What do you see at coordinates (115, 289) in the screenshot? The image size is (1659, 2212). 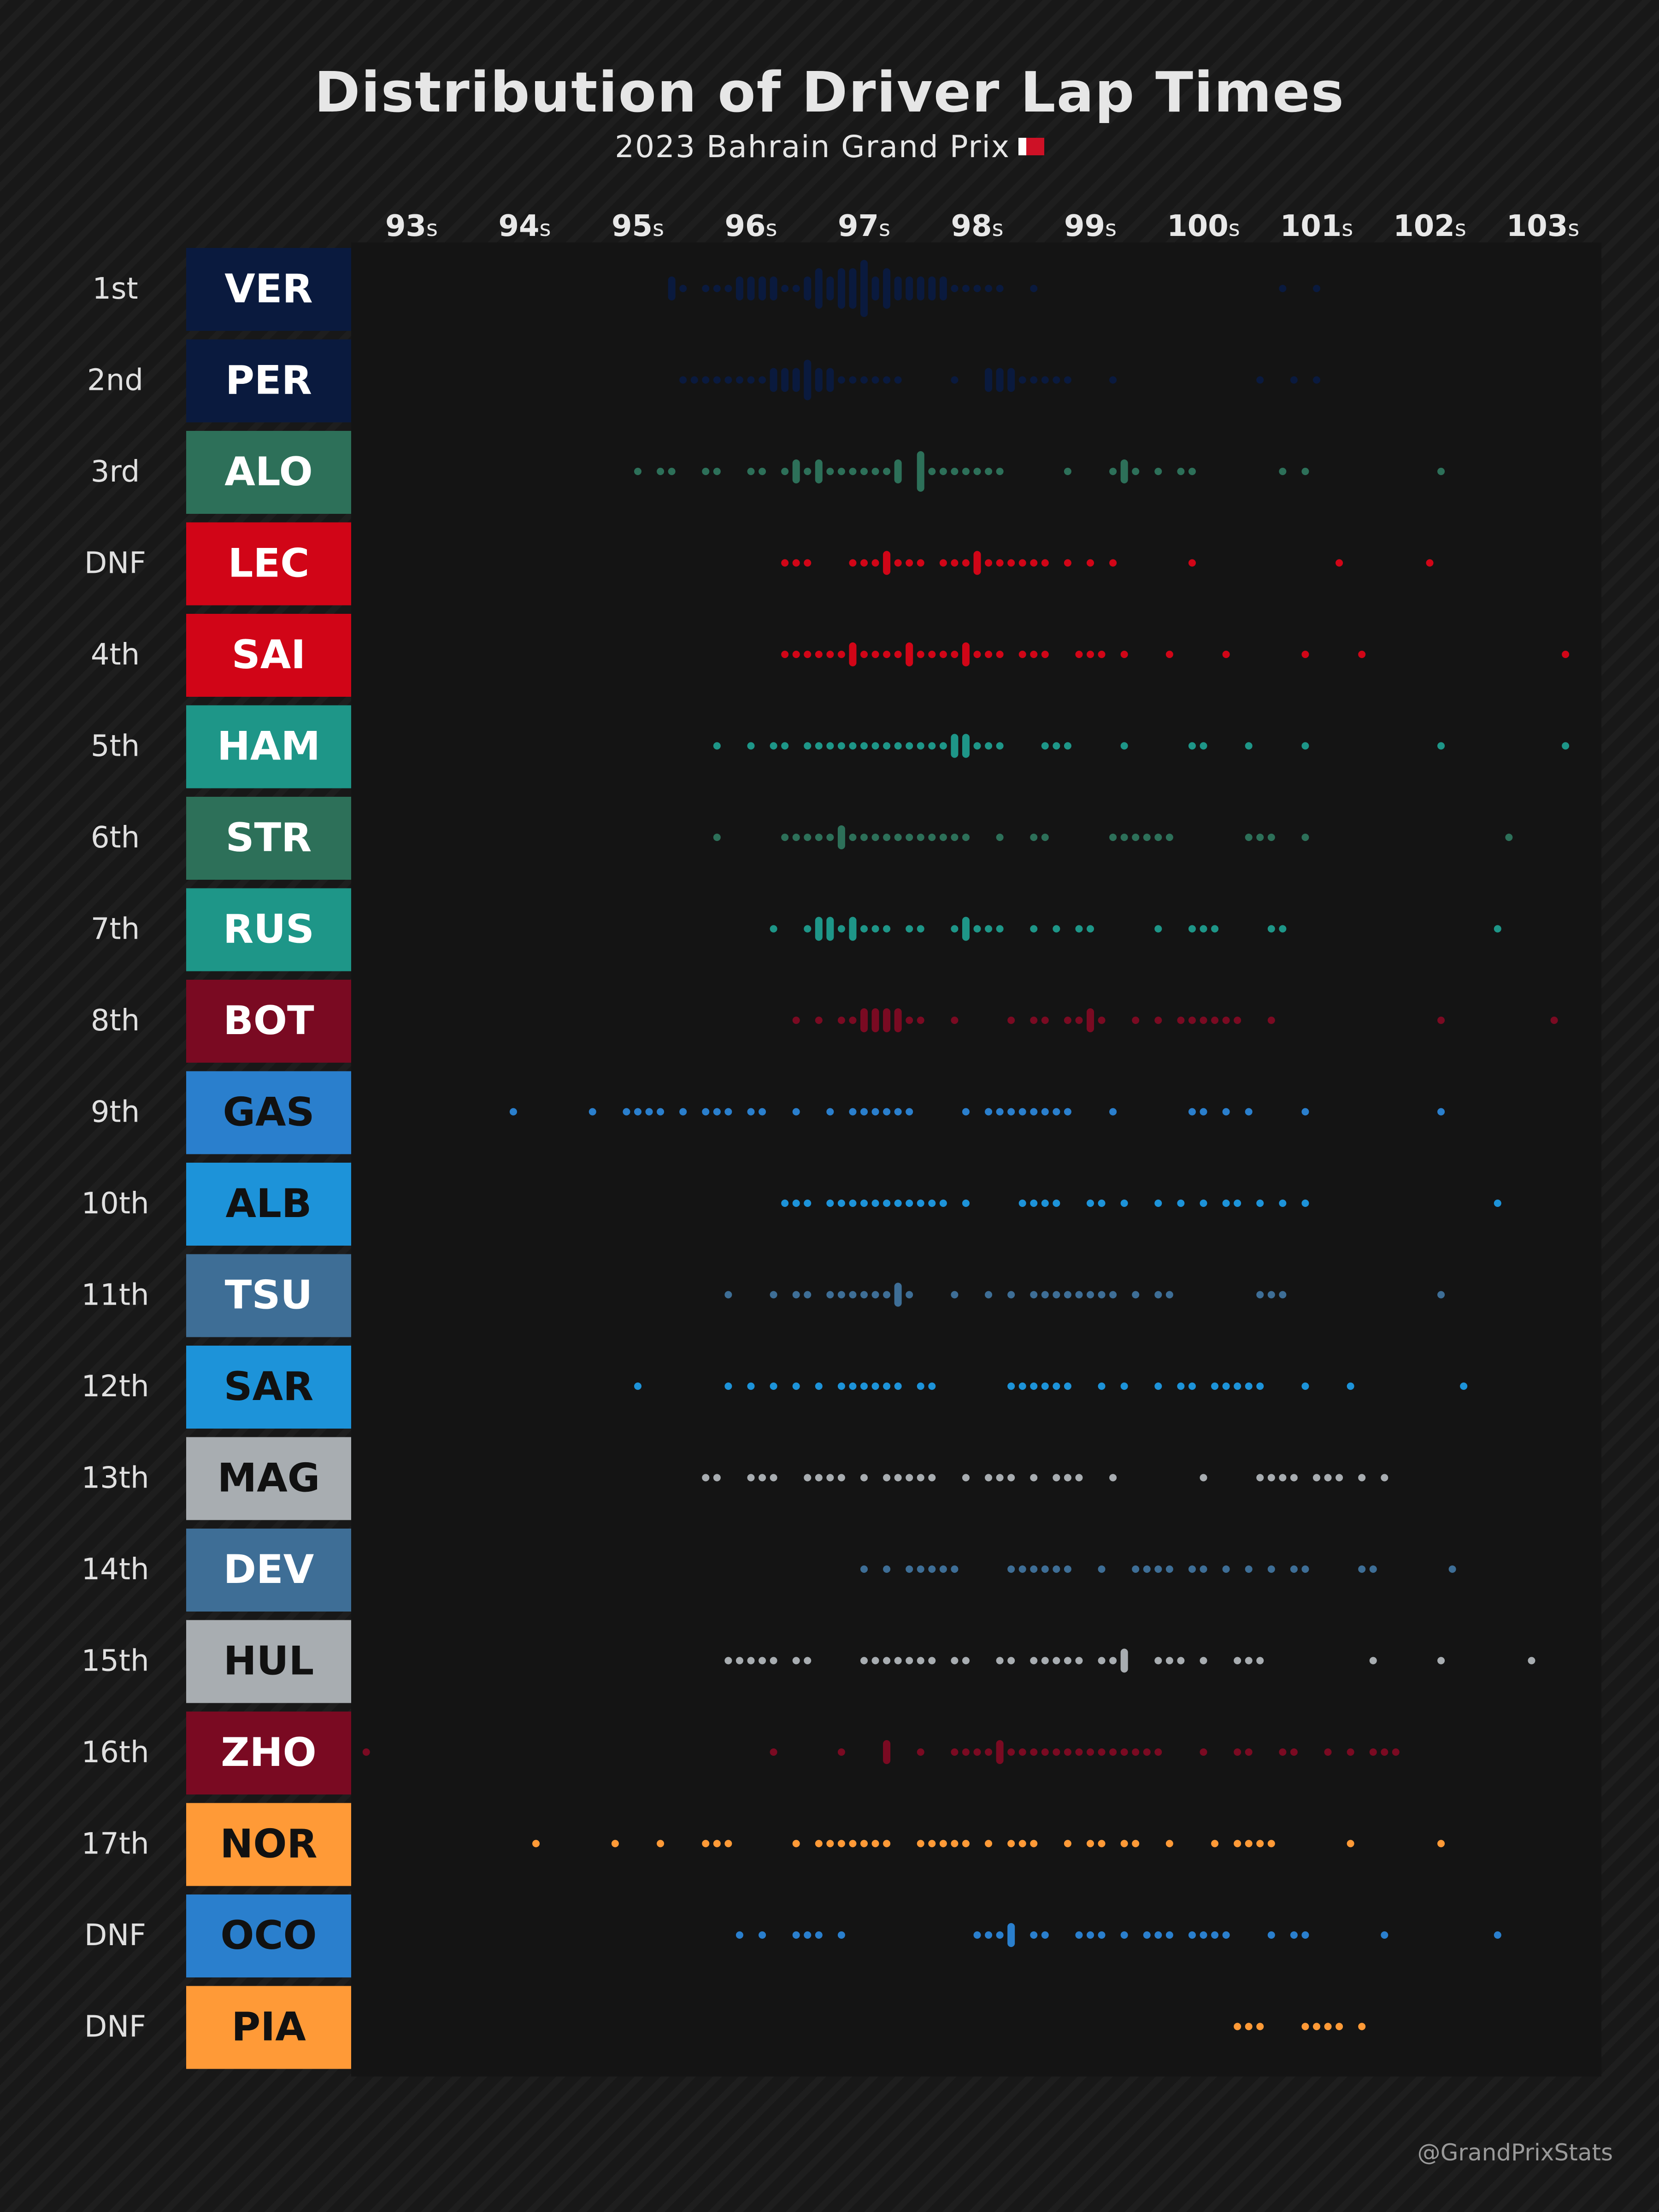 I see `position-label: 1st` at bounding box center [115, 289].